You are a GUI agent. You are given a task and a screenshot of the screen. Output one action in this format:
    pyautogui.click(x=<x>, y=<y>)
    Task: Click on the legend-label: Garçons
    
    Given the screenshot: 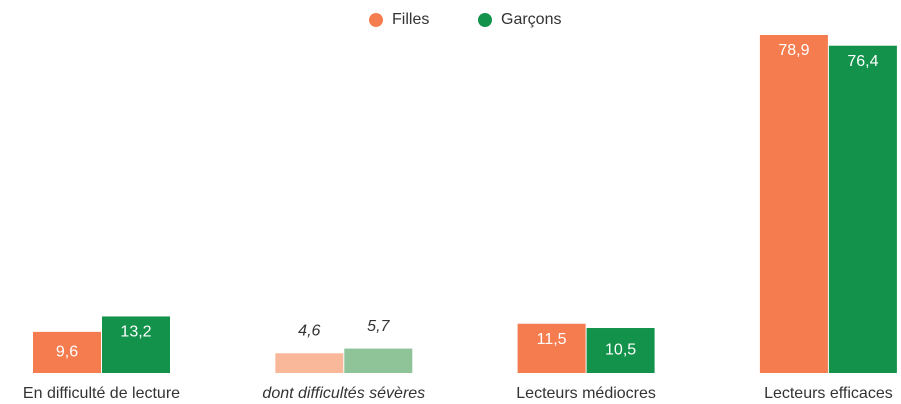 What is the action you would take?
    pyautogui.click(x=531, y=19)
    